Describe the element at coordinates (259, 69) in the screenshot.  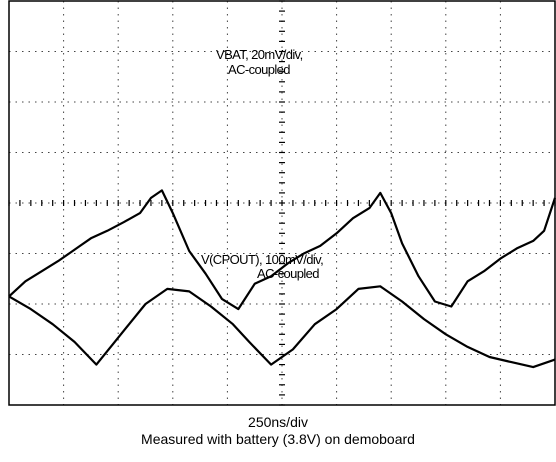
I see `vbat-label-line2: AC-coupled` at that location.